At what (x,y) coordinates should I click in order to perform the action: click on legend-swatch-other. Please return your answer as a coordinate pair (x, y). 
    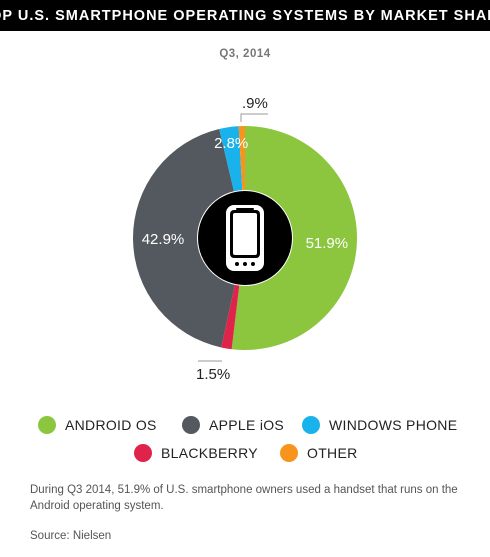
    Looking at the image, I should click on (289, 453).